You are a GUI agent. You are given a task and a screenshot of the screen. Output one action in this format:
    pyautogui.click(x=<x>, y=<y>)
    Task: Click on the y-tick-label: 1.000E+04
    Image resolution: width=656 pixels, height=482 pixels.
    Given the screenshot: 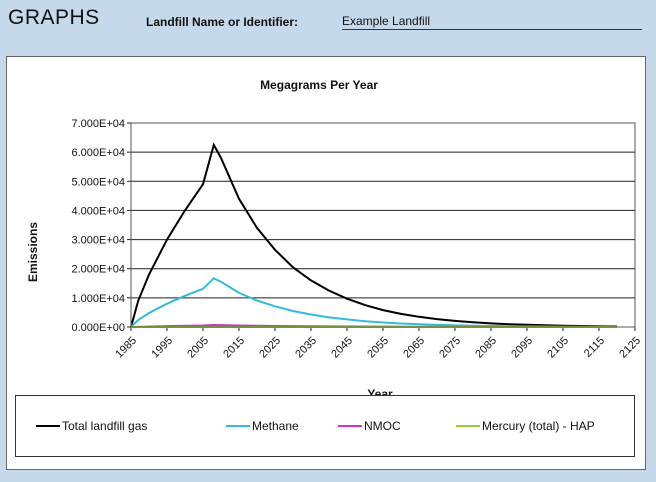 What is the action you would take?
    pyautogui.click(x=98, y=299)
    